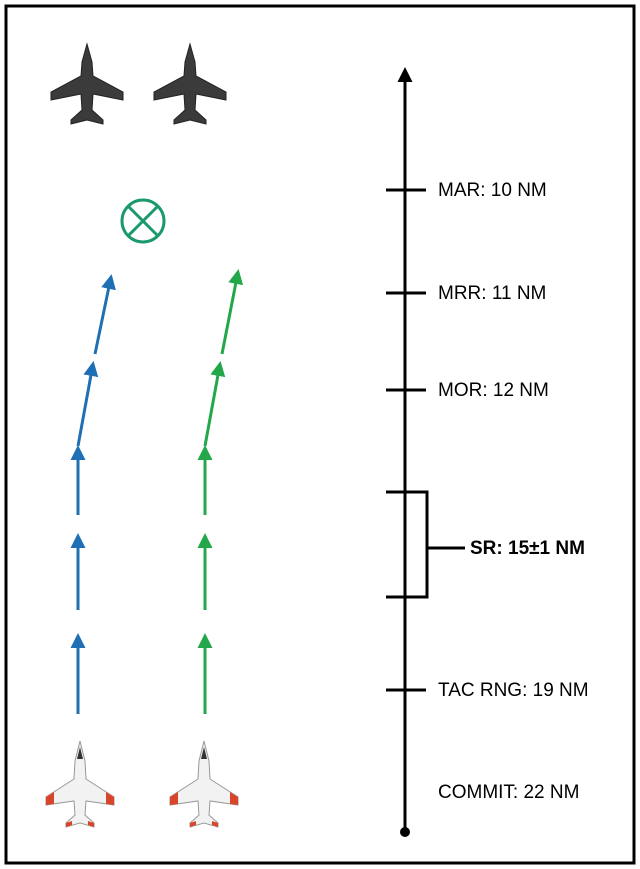 The height and width of the screenshot is (869, 640). What do you see at coordinates (220, 491) in the screenshot?
I see `green-track` at bounding box center [220, 491].